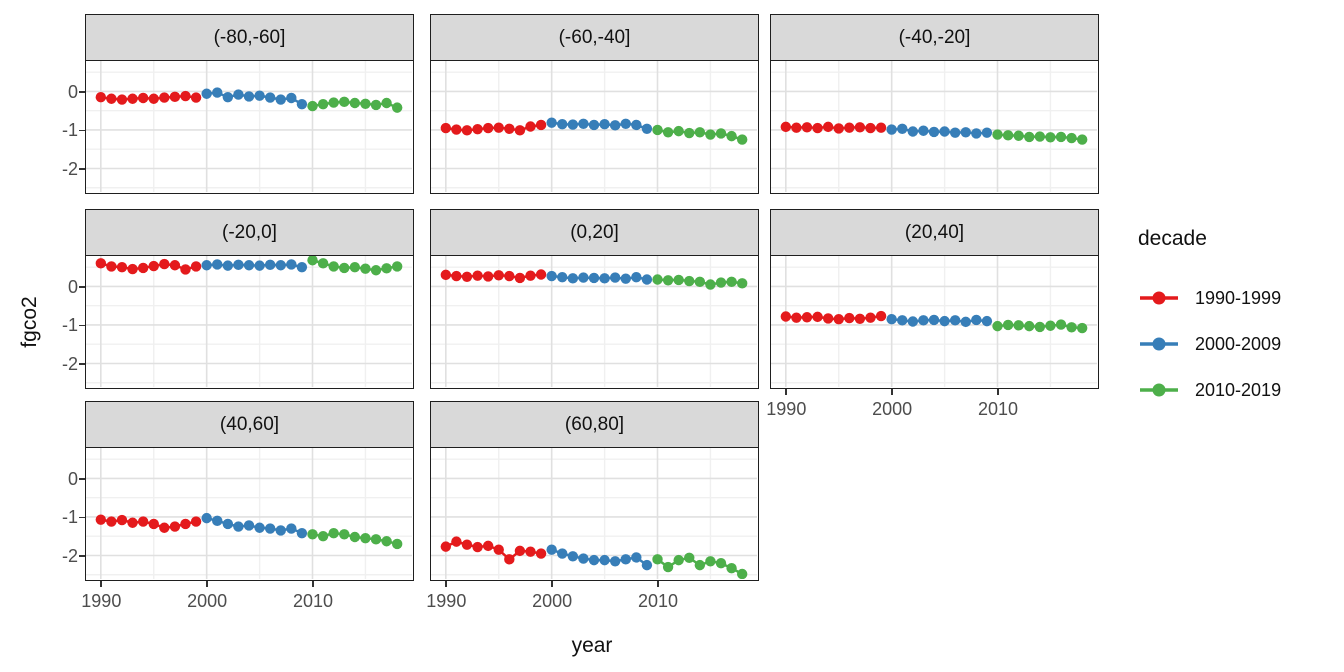  I want to click on facet-strip-label: (-20,0], so click(249, 232).